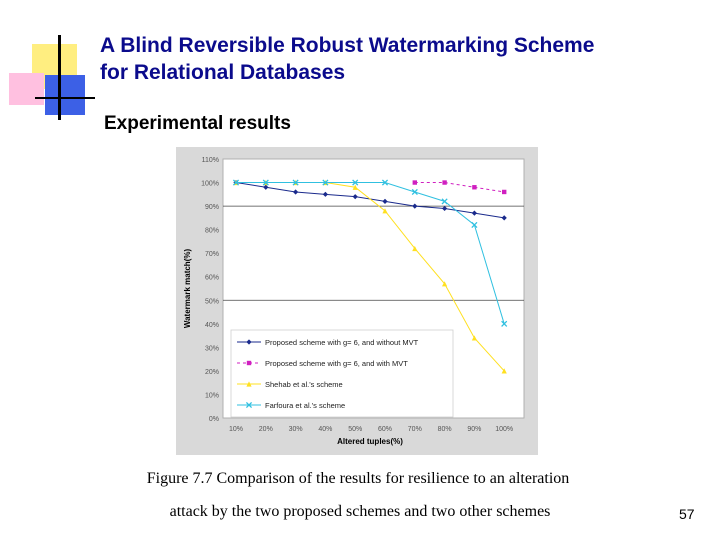  What do you see at coordinates (212, 301) in the screenshot?
I see `y-tick-label: 50%` at bounding box center [212, 301].